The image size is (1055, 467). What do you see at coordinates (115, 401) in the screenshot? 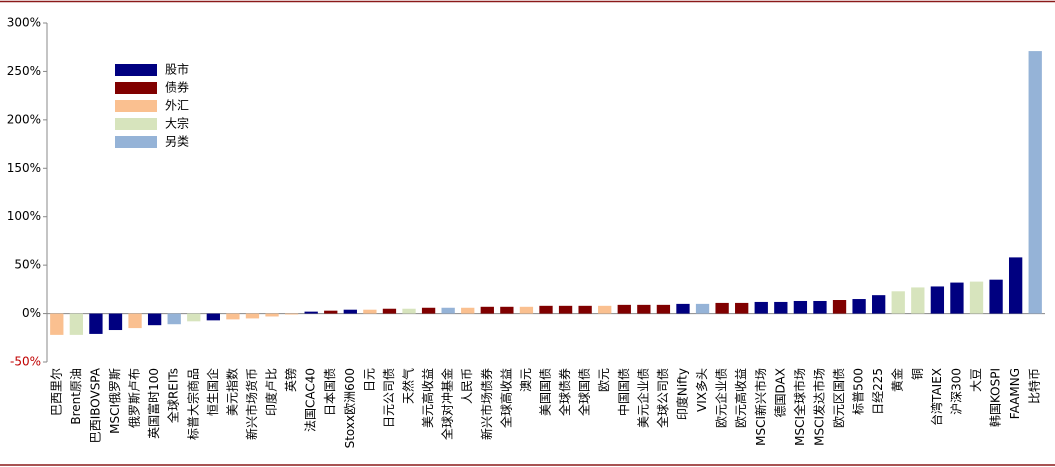
I see `x-tick-label: MSCI俄罗斯` at bounding box center [115, 401].